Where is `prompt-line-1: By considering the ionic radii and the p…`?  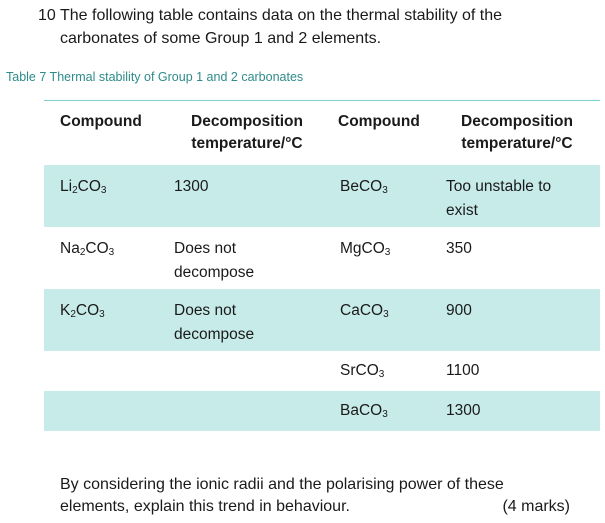
prompt-line-1: By considering the ionic radii and the p… is located at coordinates (282, 484).